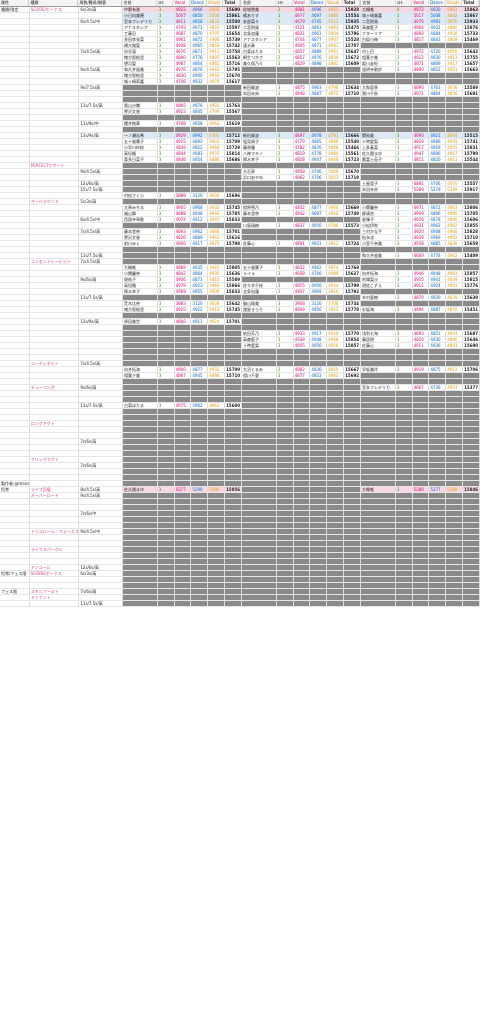 The image size is (480, 1009). What do you see at coordinates (183, 159) in the screenshot?
I see `vocal-cell: 4846` at bounding box center [183, 159].